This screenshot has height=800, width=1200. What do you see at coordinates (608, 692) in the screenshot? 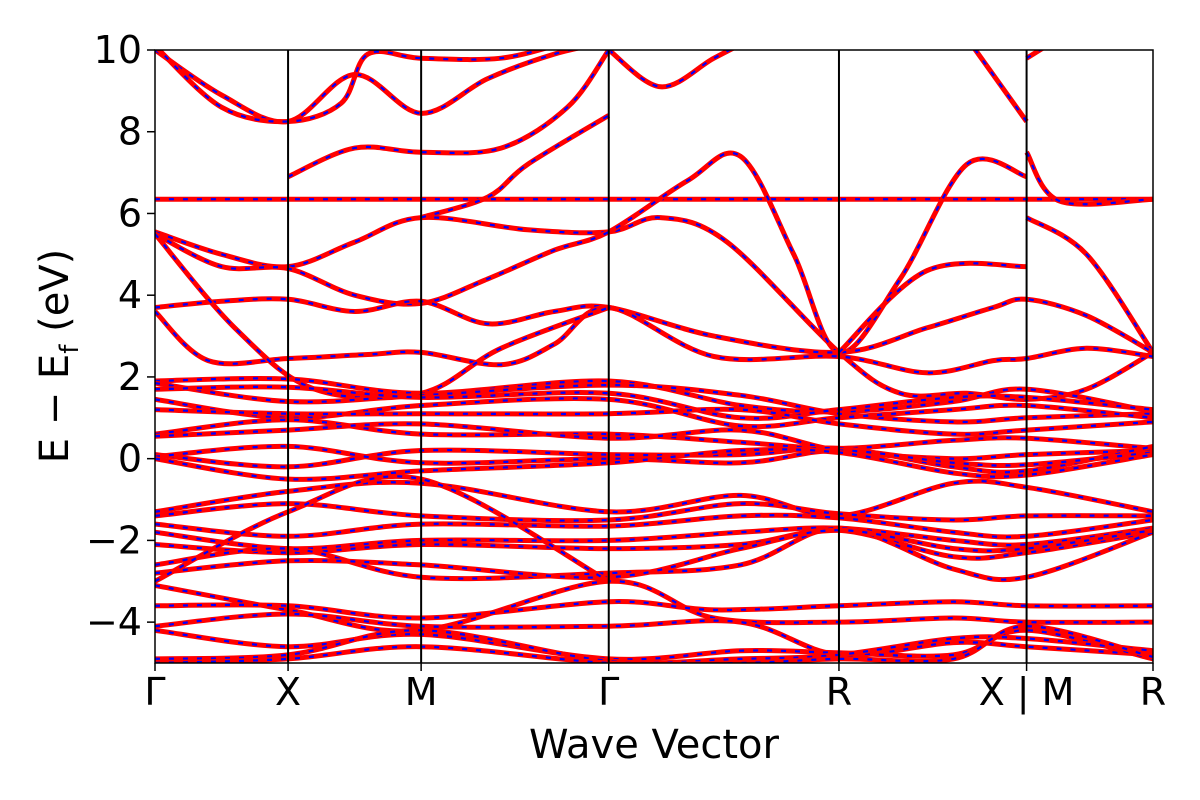
I see `x-tick-label-3: Γ` at bounding box center [608, 692].